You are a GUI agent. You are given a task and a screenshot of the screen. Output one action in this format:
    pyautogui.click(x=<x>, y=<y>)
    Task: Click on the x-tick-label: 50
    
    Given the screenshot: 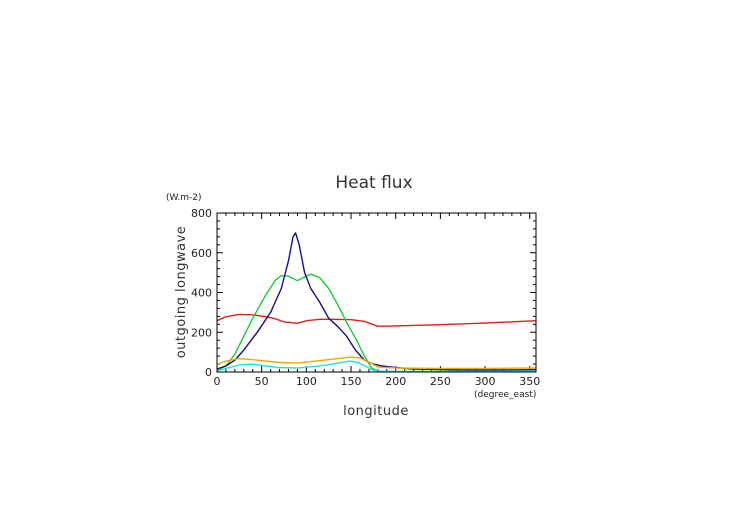 What is the action you would take?
    pyautogui.click(x=262, y=381)
    